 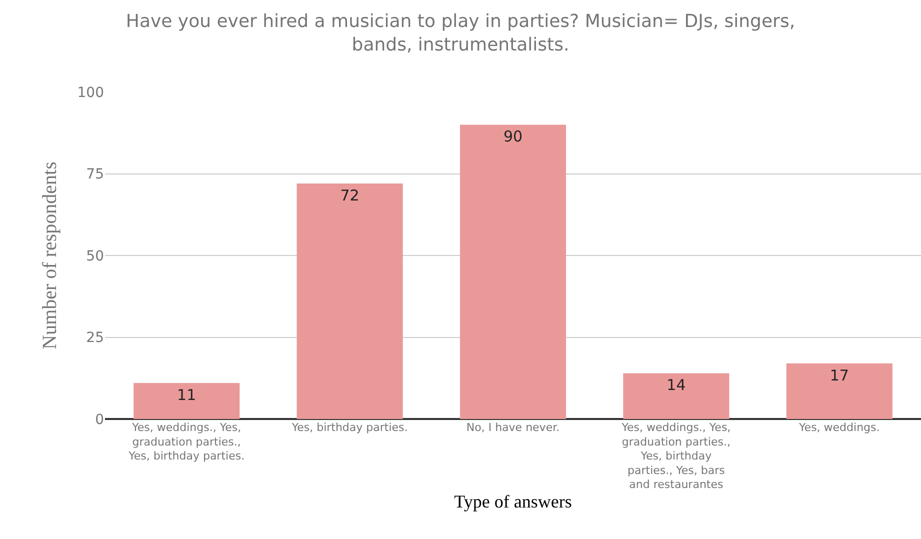 What do you see at coordinates (675, 456) in the screenshot?
I see `x-tick-label: Yes, weddings., Yes, graduation parties., Yes, birthday parties., Yes, bars and restaurantes` at bounding box center [675, 456].